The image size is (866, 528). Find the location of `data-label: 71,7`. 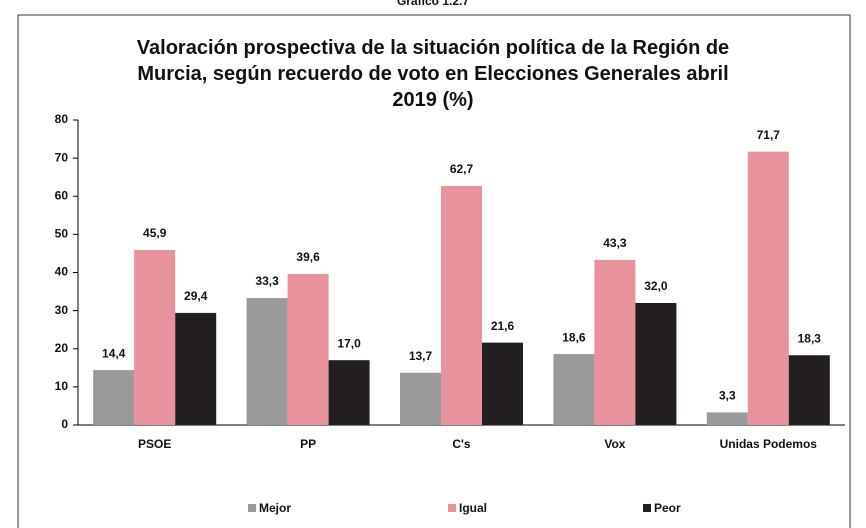

data-label: 71,7 is located at coordinates (769, 135).